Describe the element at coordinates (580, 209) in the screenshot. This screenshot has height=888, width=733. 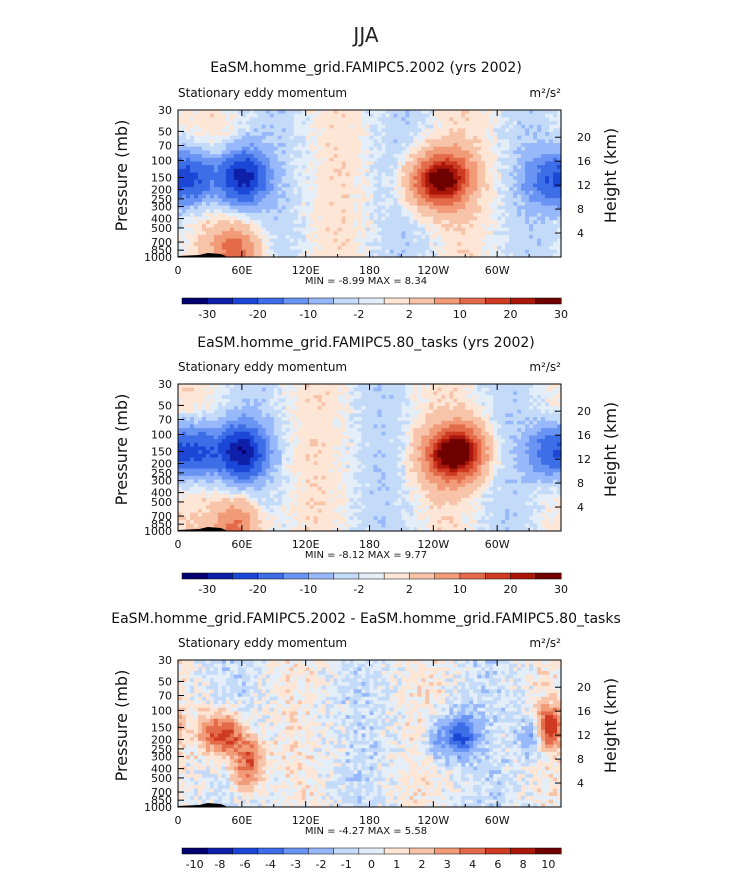
I see `height-tick-label: 8` at that location.